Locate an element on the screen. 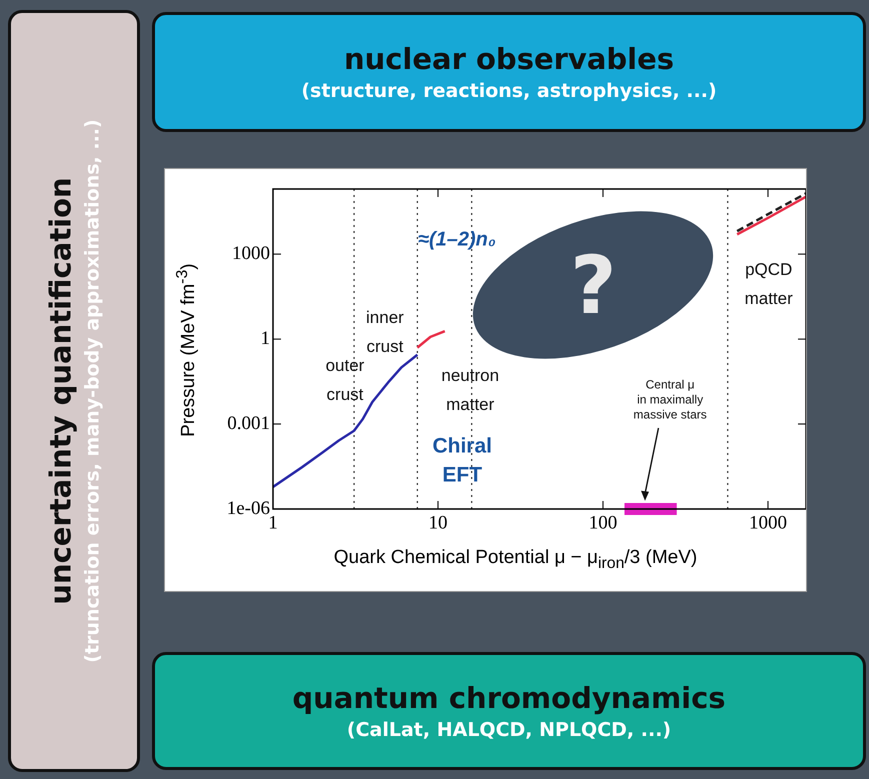  text: nuclear observables is located at coordinates (509, 59).